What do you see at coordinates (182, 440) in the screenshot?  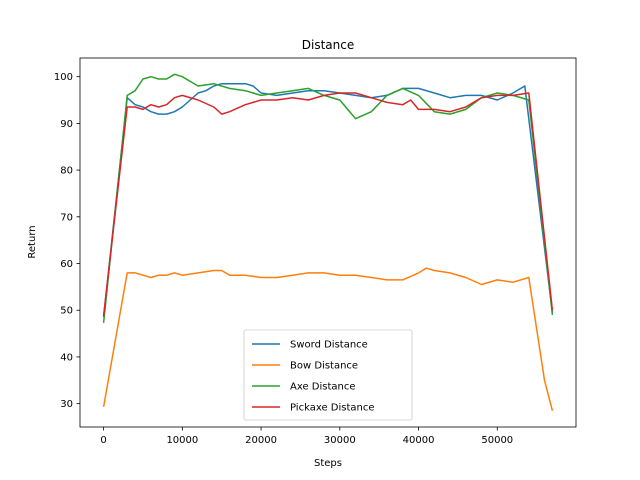 I see `x-tick-label: 10000` at bounding box center [182, 440].